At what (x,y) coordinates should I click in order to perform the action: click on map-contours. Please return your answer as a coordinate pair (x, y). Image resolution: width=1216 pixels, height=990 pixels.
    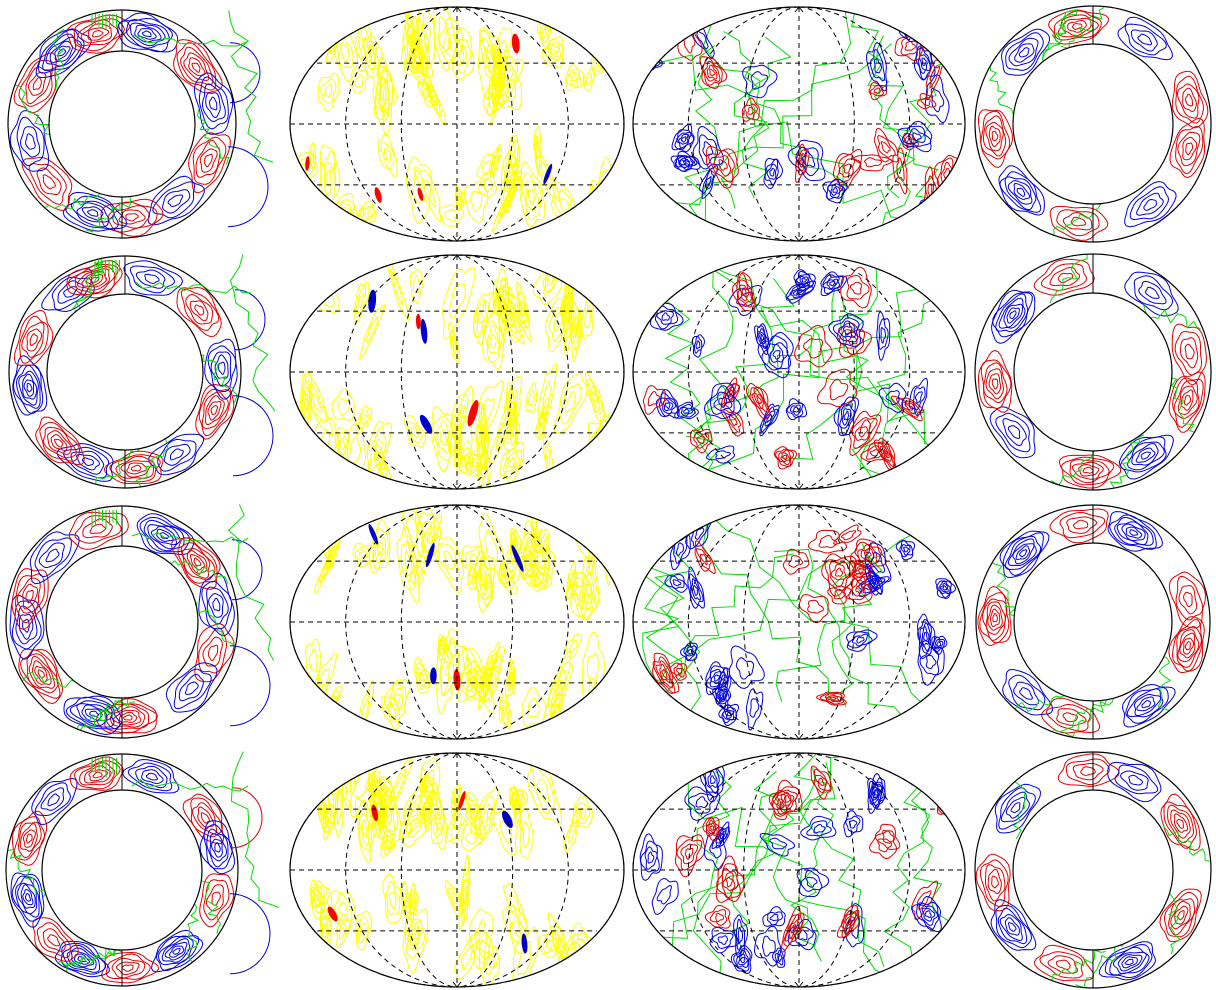
    Looking at the image, I should click on (798, 372).